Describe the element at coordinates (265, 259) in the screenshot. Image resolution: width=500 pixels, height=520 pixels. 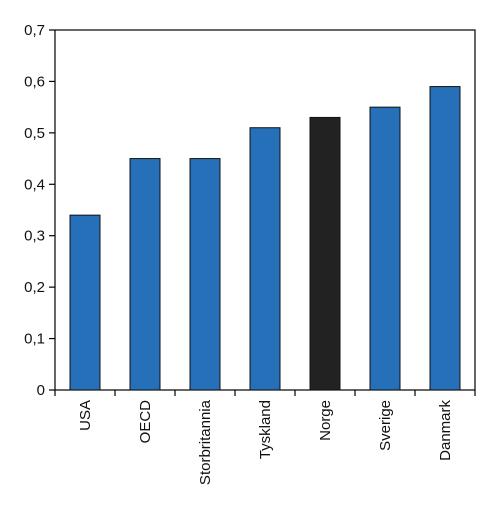
I see `bar-tyskland` at that location.